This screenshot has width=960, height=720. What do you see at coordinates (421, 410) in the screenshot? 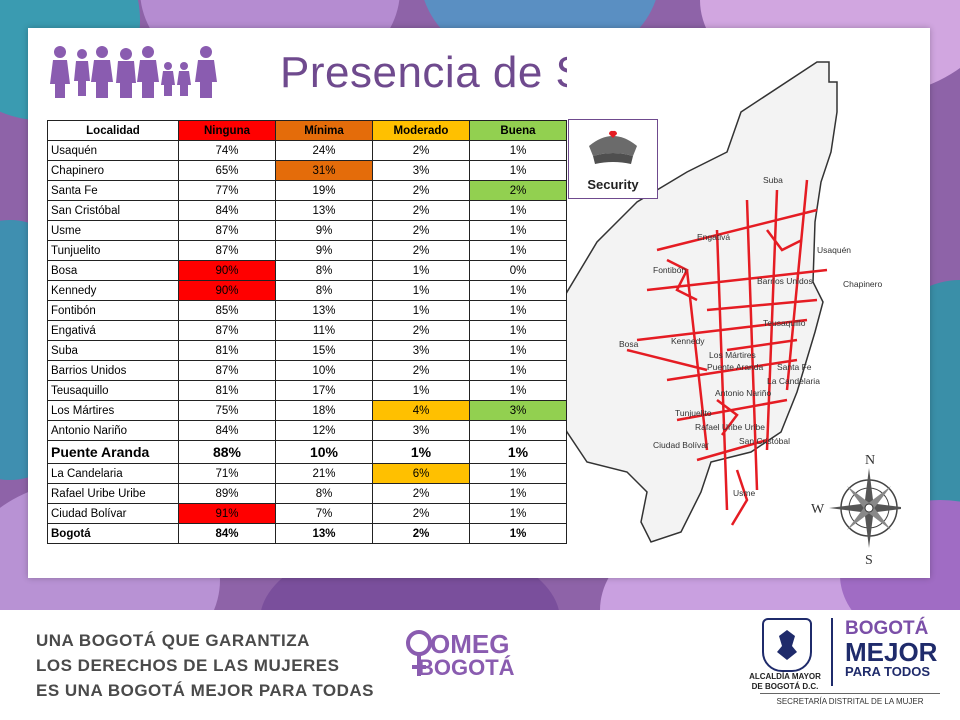
I see `row-value: 4%` at bounding box center [421, 410].